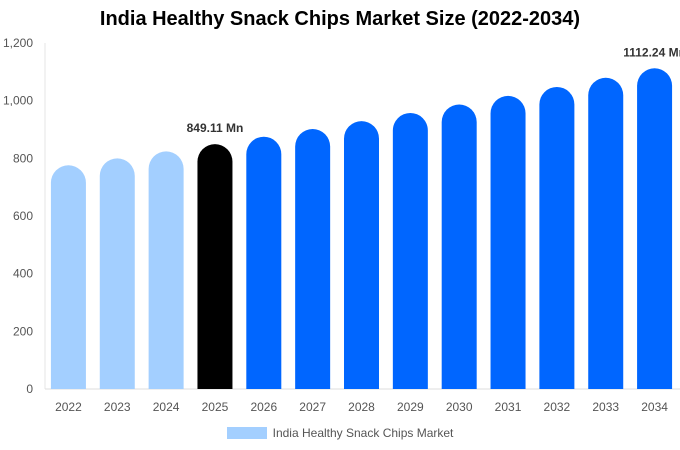  What do you see at coordinates (363, 433) in the screenshot?
I see `legend-label: India Healthy Snack Chips Market` at bounding box center [363, 433].